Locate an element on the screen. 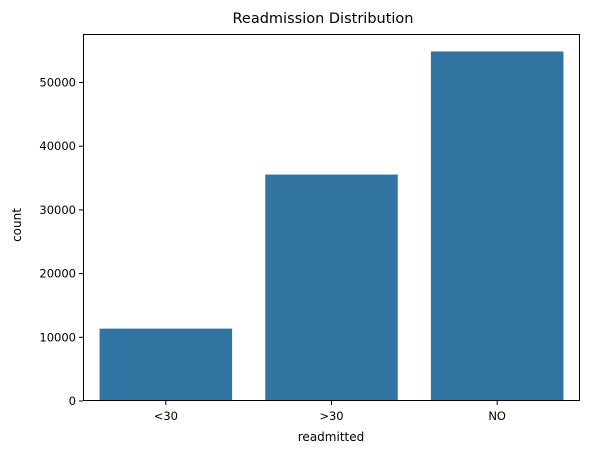  y-tick-label: 20000 is located at coordinates (57, 274).